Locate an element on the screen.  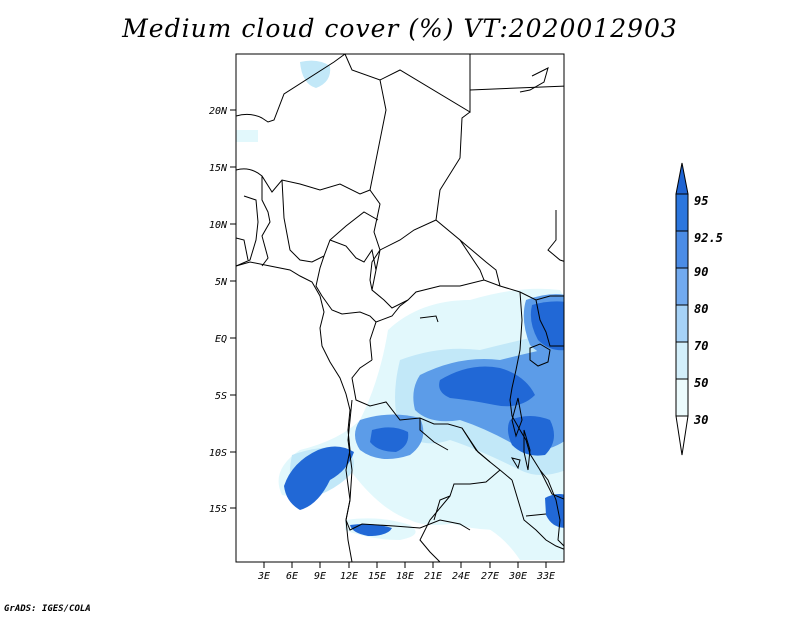
colorbar-labels: 95 92.5 90 80 70 50 30 is located at coordinates (708, 310).